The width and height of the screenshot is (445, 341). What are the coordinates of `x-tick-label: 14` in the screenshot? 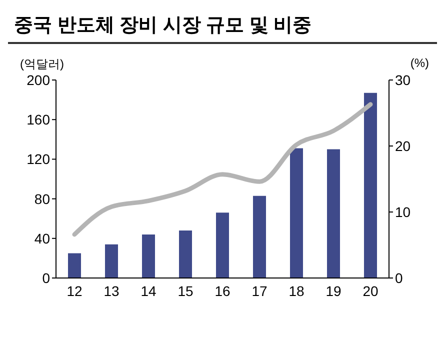 It's located at (148, 290).